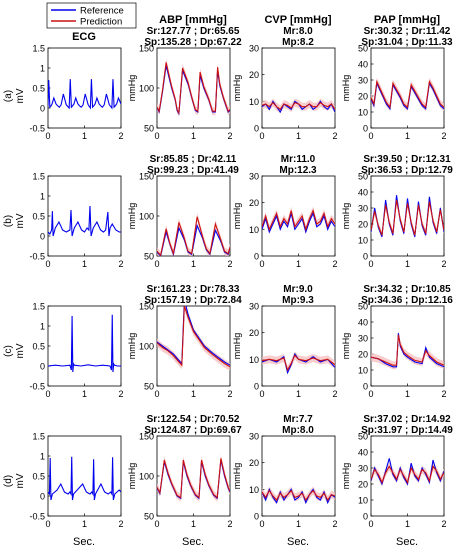  I want to click on axes-box-c-ecg, so click(84, 346).